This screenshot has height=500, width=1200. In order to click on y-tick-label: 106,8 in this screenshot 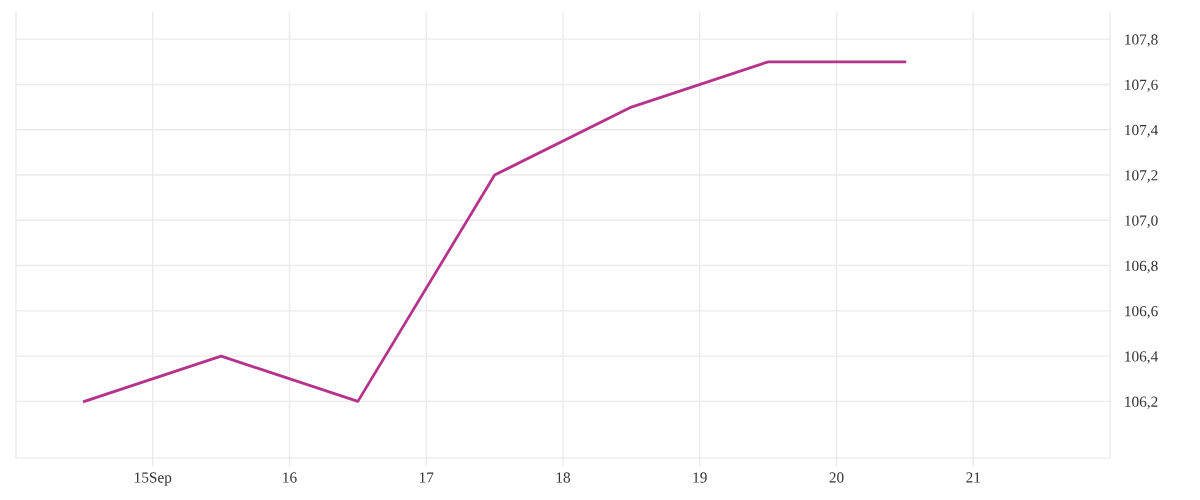, I will do `click(1141, 267)`.